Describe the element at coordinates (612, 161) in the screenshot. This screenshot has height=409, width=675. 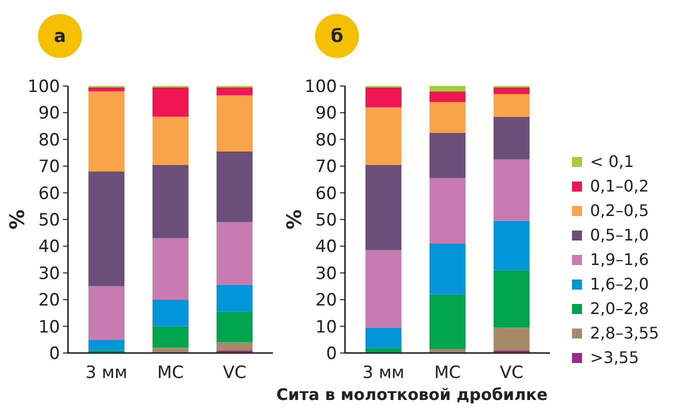
I see `legend-label: < 0,1` at that location.